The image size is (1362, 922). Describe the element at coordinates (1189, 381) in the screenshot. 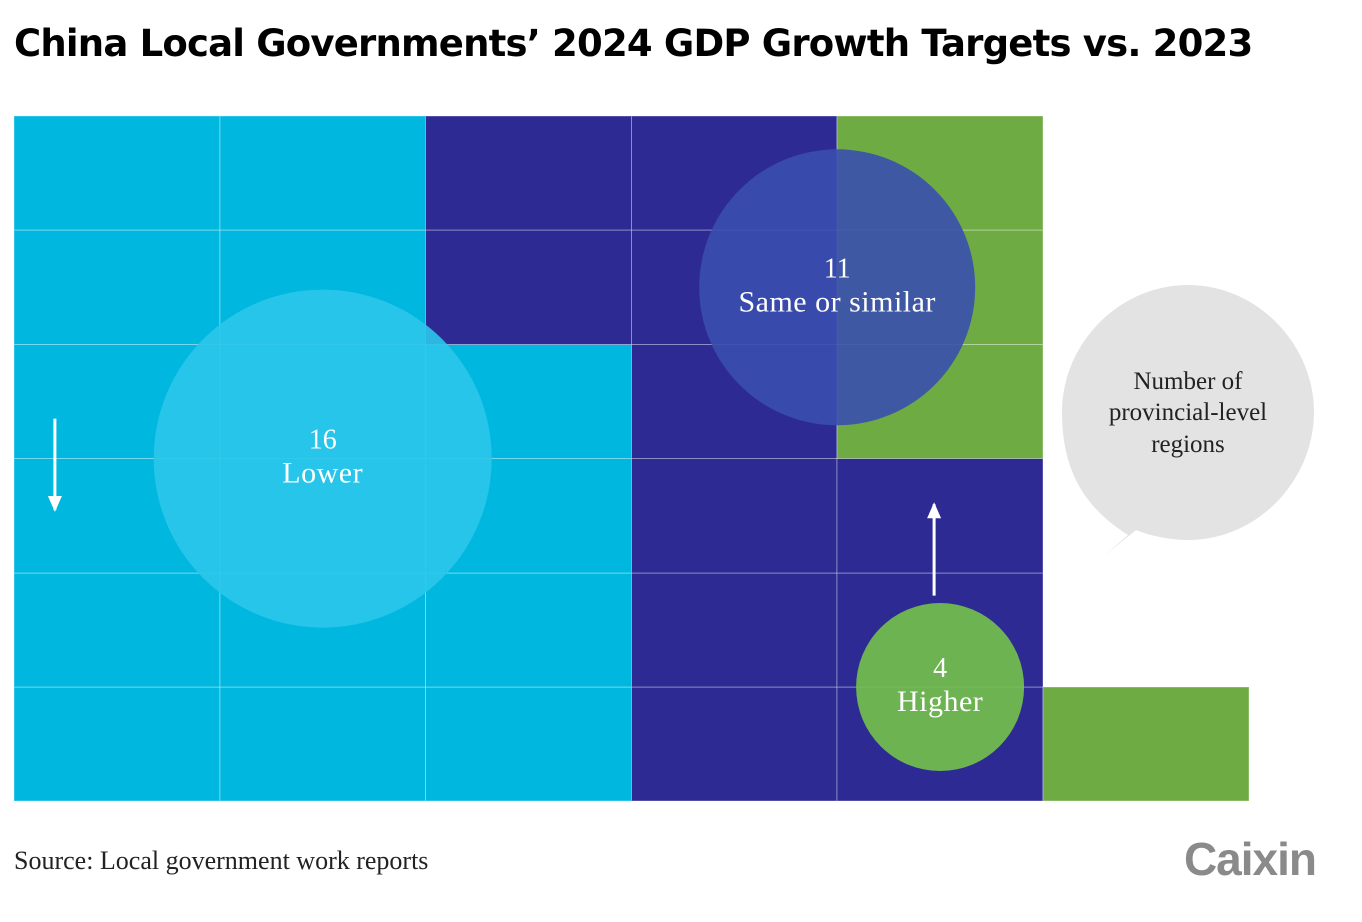

I see `bubble-line-1: Number of` at that location.